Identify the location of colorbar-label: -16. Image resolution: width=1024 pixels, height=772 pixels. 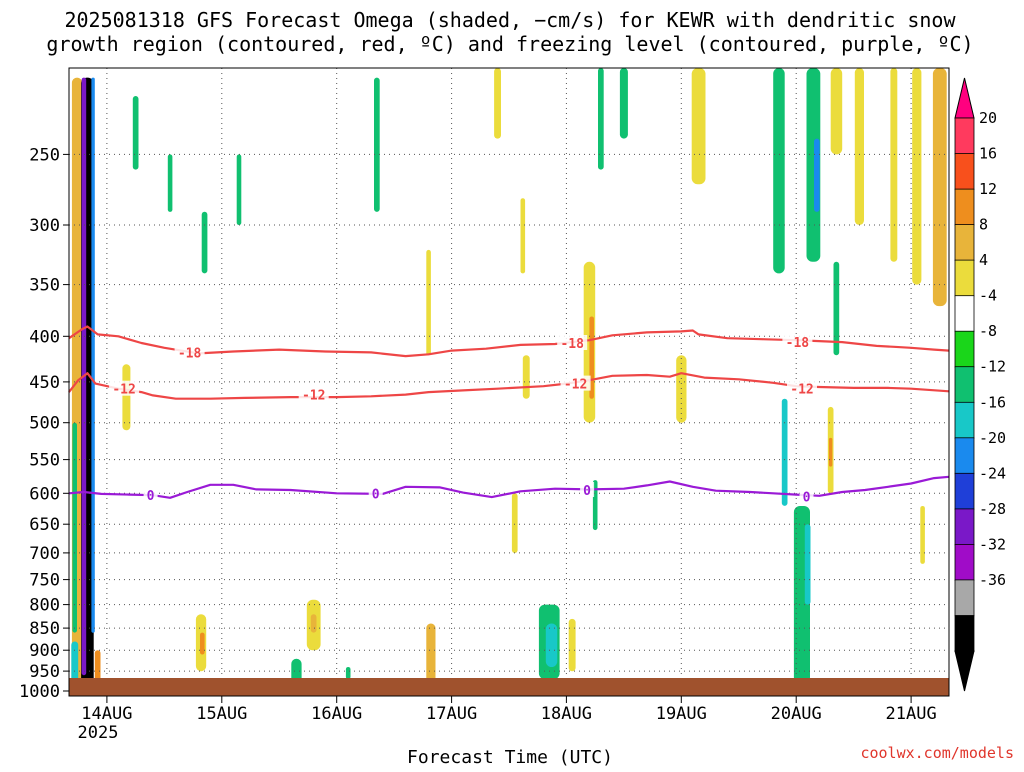
(992, 402).